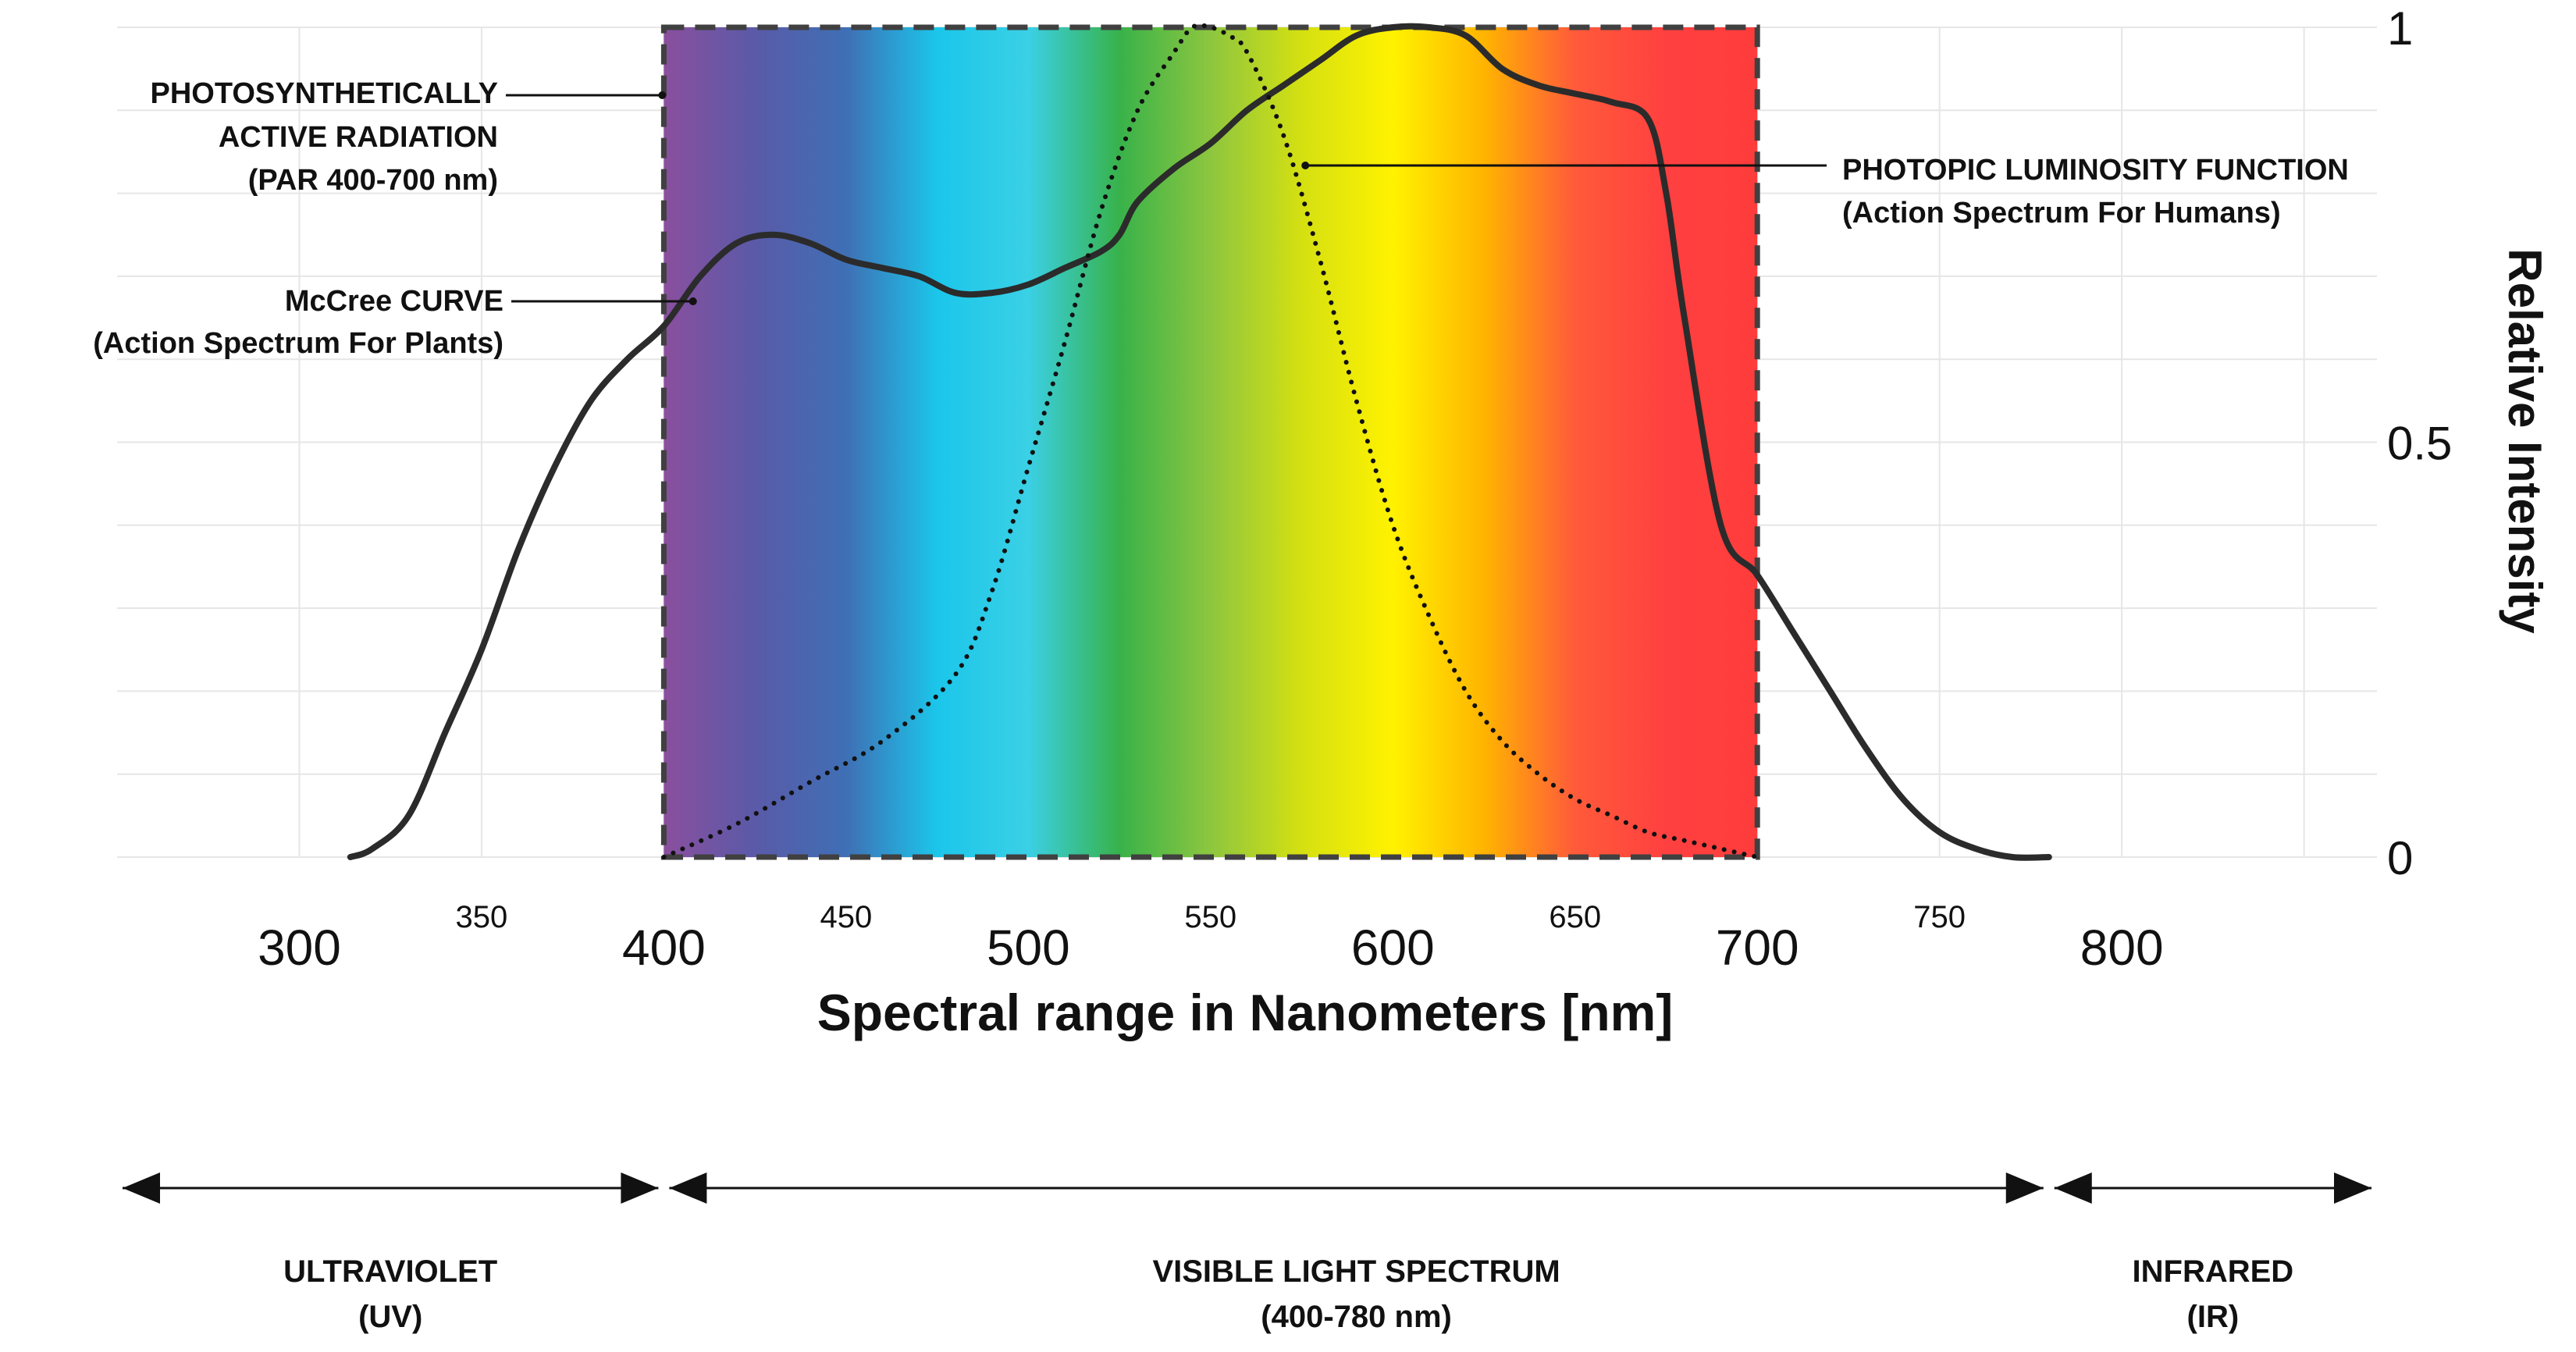 The height and width of the screenshot is (1352, 2576). I want to click on y-tick-label: 0.5, so click(2419, 444).